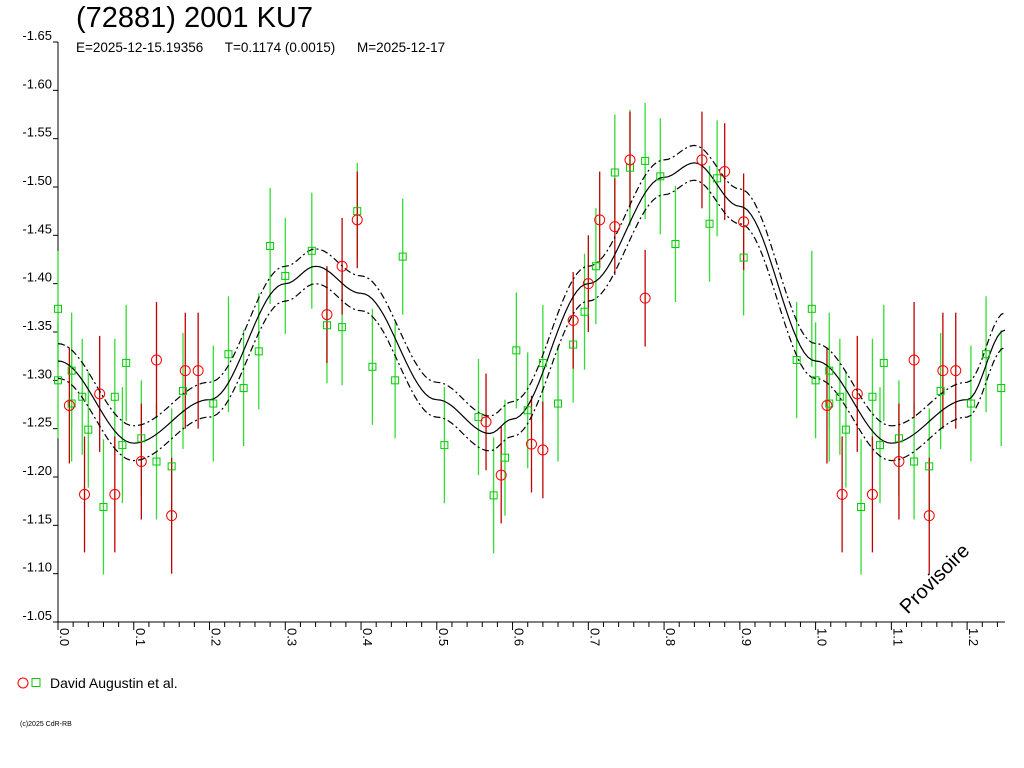  I want to click on x-tick-label: 0.2, so click(216, 637).